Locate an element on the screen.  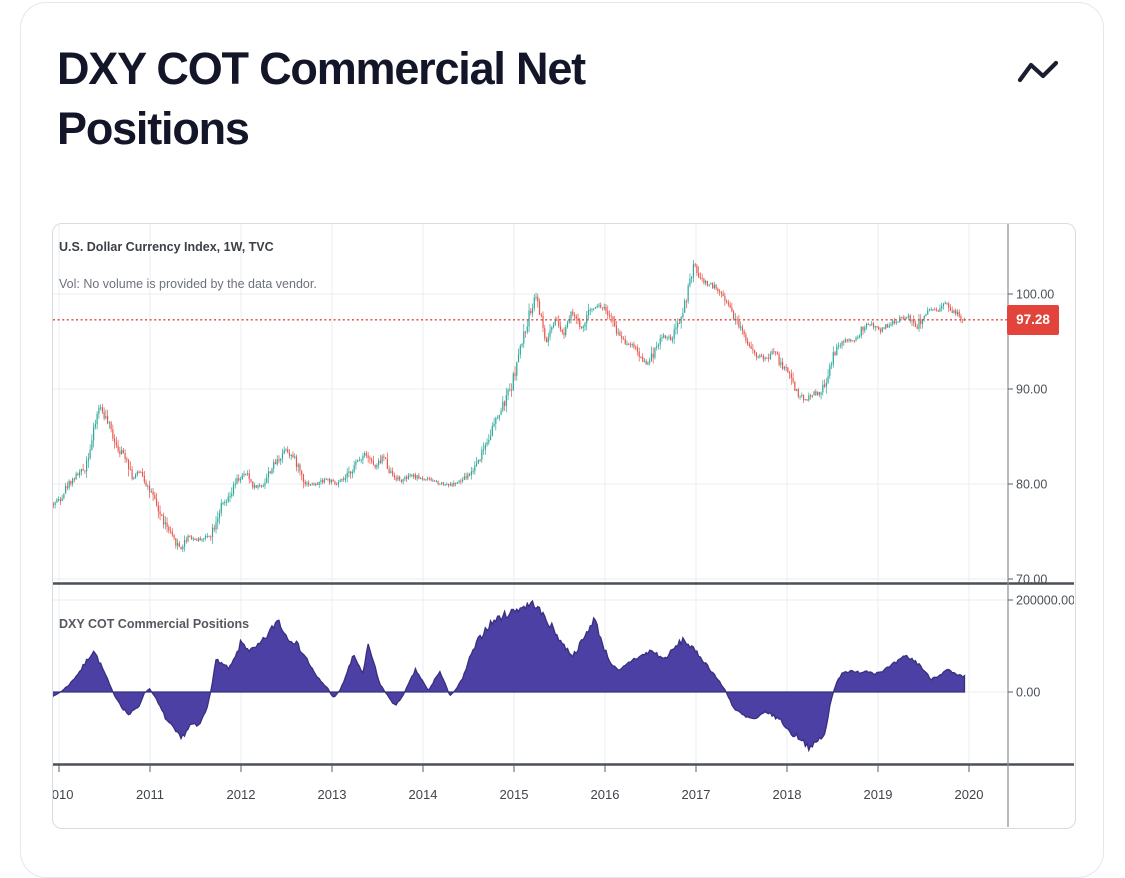
svg-text: 200000.00 is located at coordinates (1045, 601).